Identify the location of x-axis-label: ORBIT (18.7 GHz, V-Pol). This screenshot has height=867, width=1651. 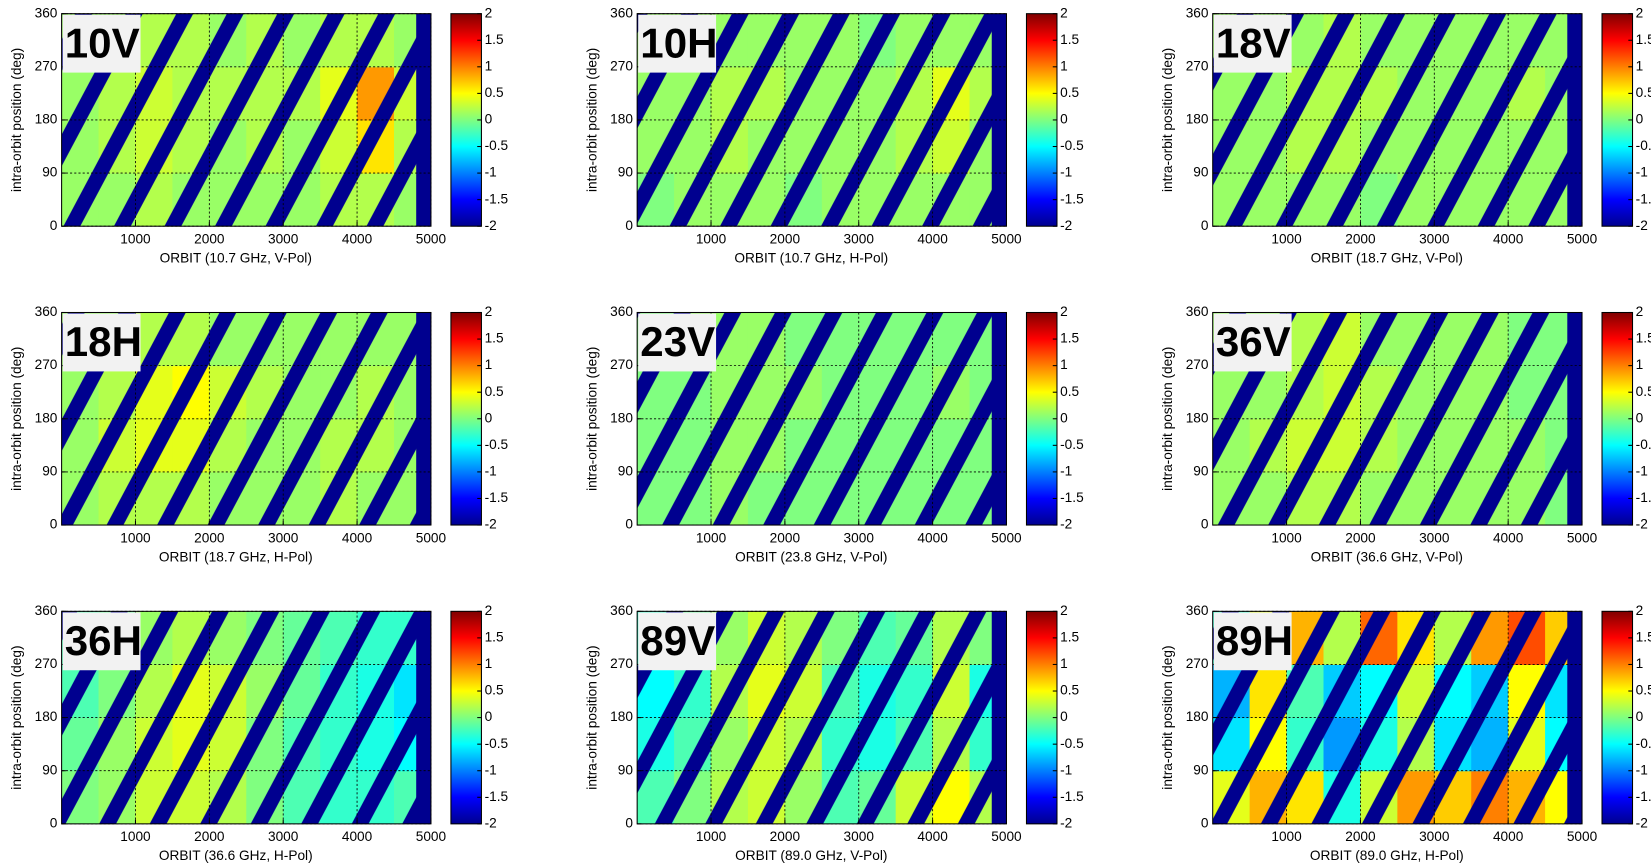
(1387, 257).